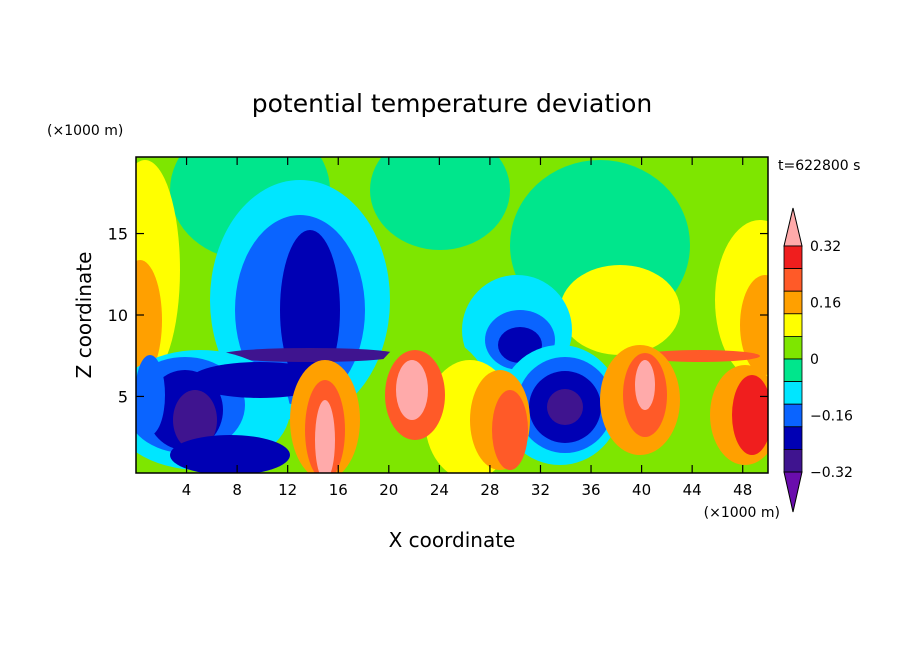 This screenshot has width=904, height=654. What do you see at coordinates (819, 166) in the screenshot?
I see `time-label: t=622800 s` at bounding box center [819, 166].